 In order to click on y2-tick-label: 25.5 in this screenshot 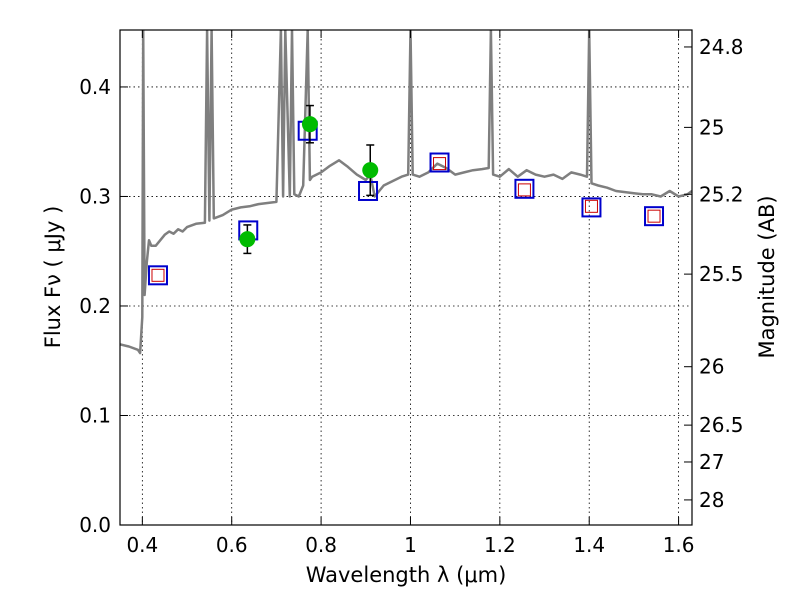, I will do `click(721, 274)`.